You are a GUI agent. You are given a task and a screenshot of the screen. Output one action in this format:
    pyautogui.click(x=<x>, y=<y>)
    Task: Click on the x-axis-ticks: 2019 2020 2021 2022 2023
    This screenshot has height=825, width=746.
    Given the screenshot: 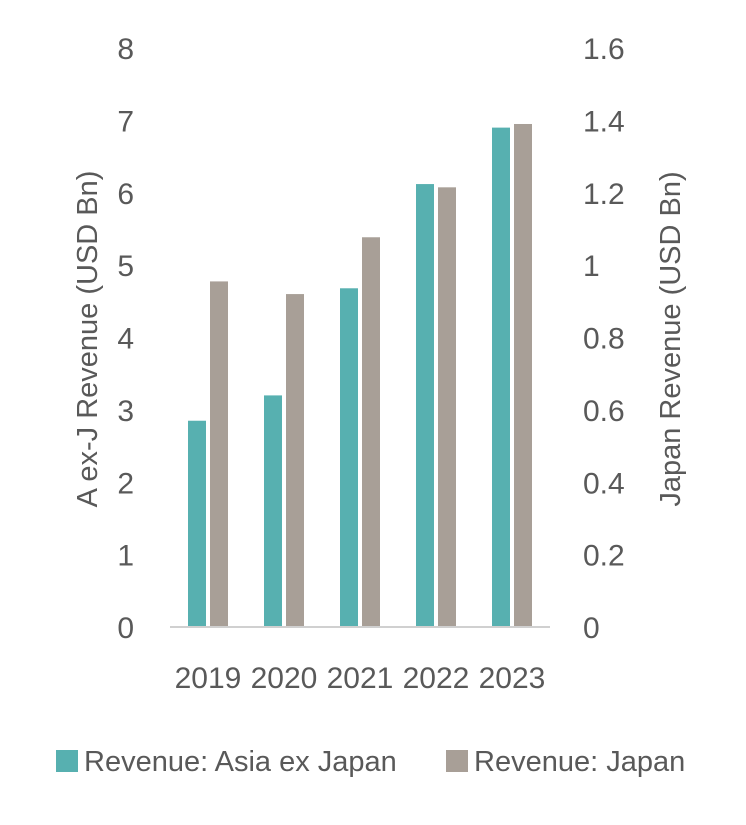 What is the action you would take?
    pyautogui.click(x=360, y=678)
    